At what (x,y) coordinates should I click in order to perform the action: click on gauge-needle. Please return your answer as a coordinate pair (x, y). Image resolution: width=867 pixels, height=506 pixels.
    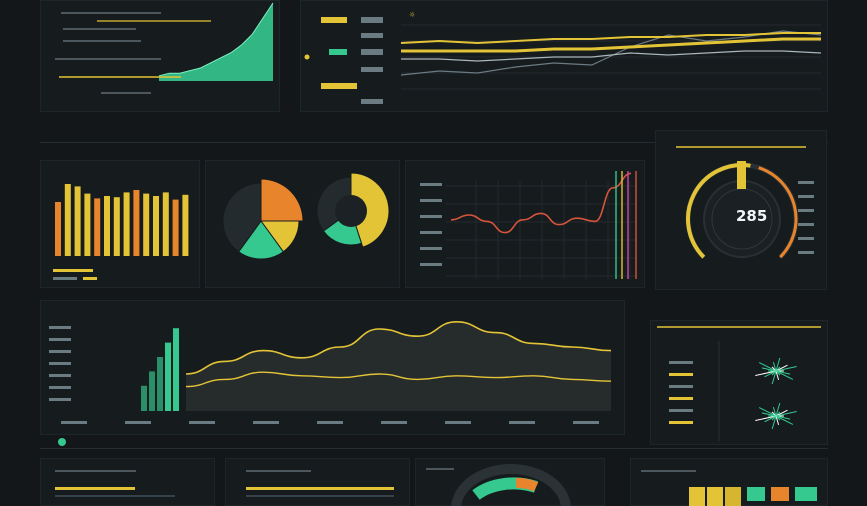
    Looking at the image, I should click on (741, 175).